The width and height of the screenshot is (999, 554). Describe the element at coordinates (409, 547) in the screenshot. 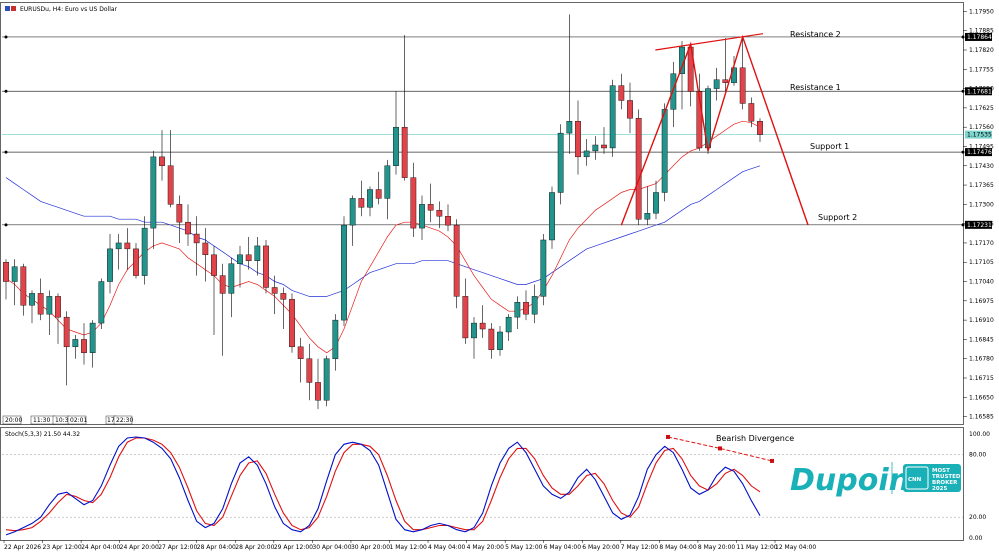

I see `time-tick-label: 1 May 12:00` at that location.